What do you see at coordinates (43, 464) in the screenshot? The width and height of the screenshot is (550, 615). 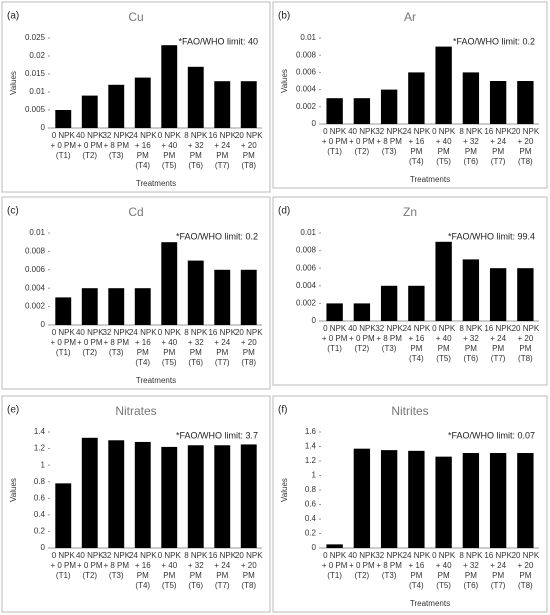 I see `y-tick-label: 1` at bounding box center [43, 464].